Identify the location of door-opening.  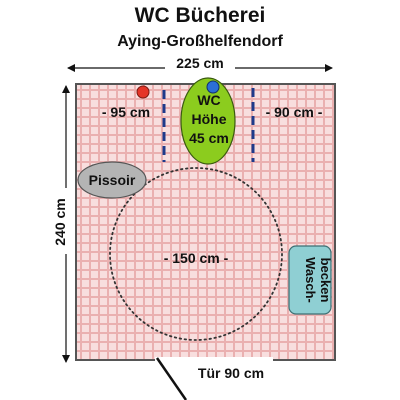
(214, 360).